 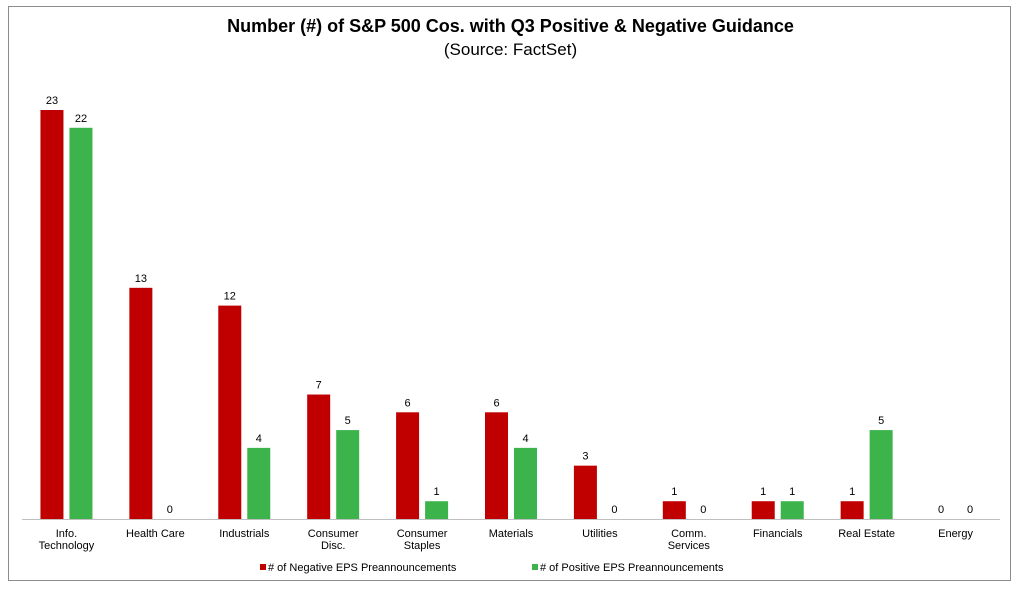 I want to click on legend-label: # of Negative EPS Preannouncements, so click(x=362, y=568).